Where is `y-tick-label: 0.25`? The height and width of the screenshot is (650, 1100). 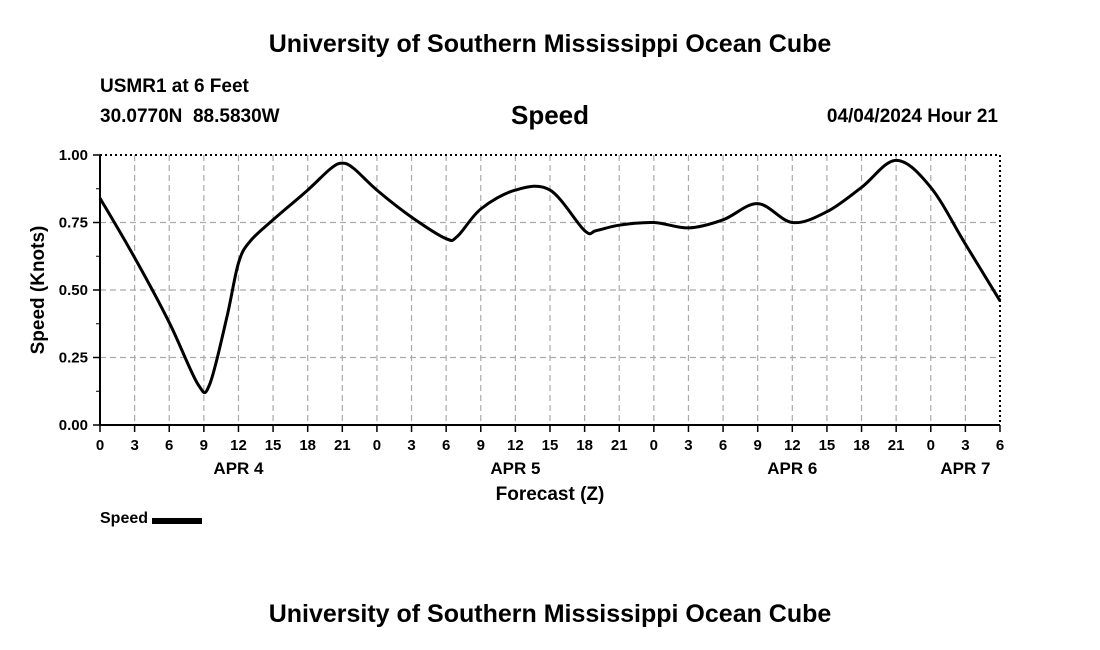
y-tick-label: 0.25 is located at coordinates (73, 358).